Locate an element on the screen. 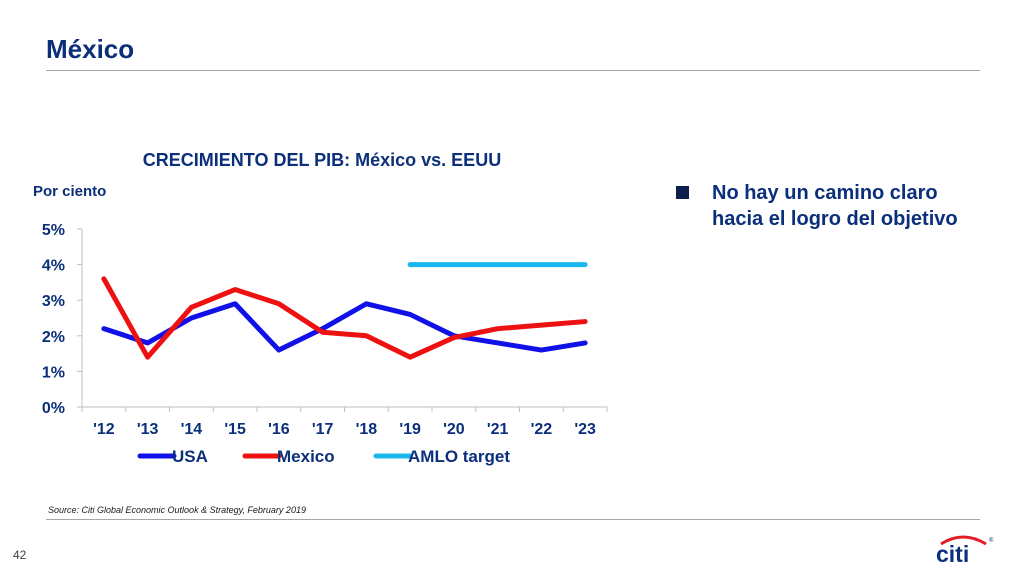  x-tick-label: '19 is located at coordinates (410, 429).